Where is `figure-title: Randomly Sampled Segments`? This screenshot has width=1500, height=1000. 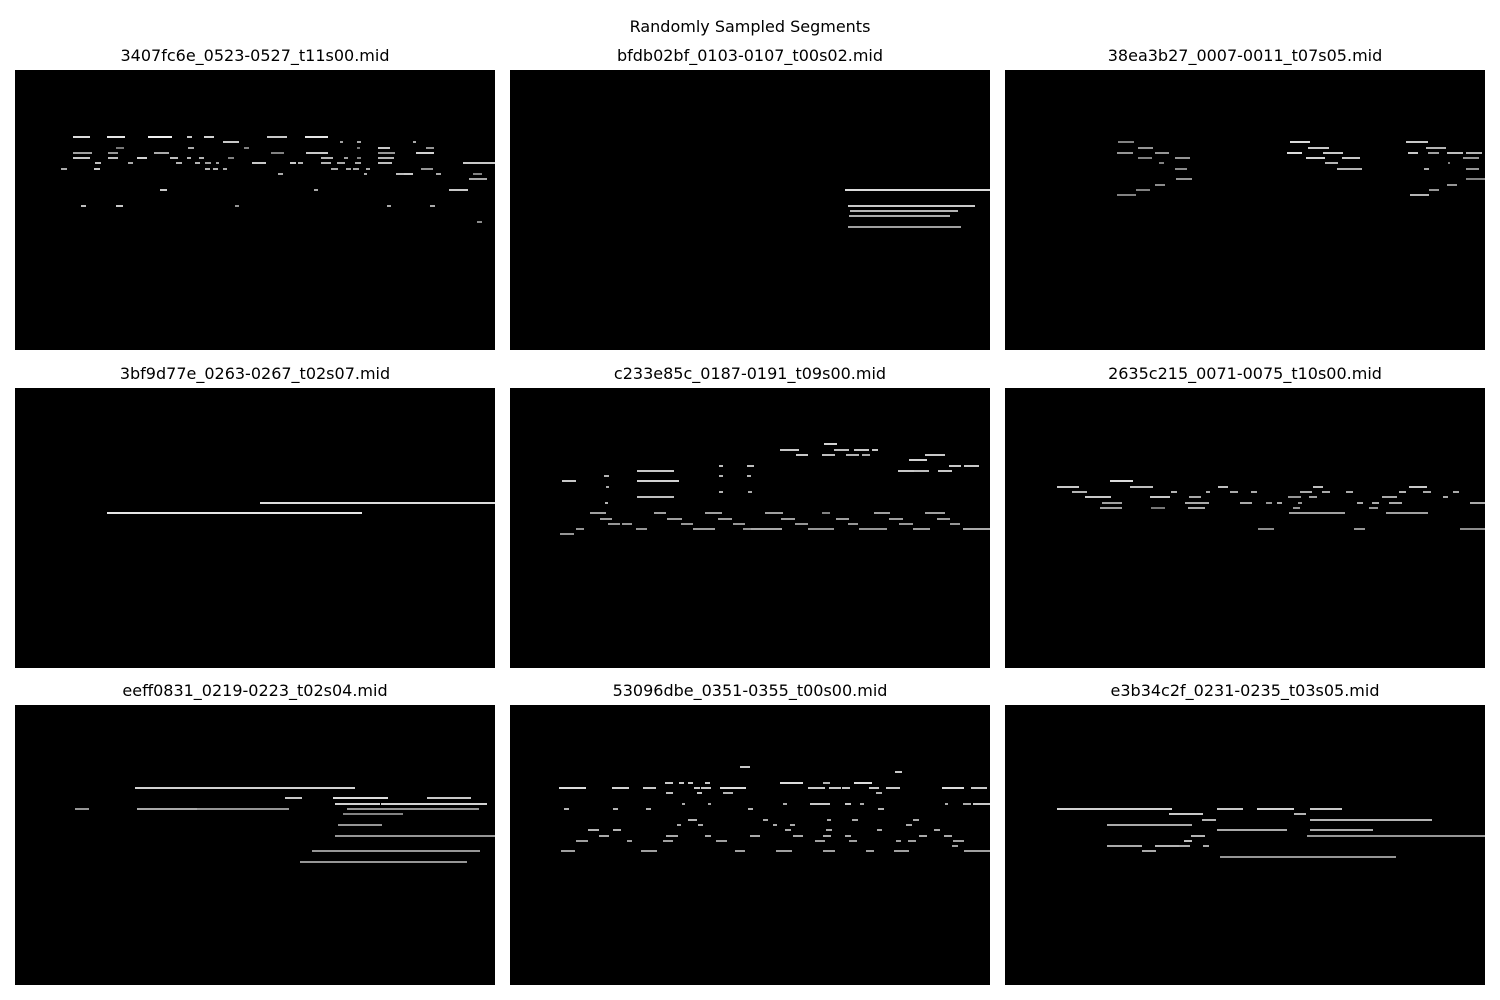
figure-title: Randomly Sampled Segments is located at coordinates (750, 26).